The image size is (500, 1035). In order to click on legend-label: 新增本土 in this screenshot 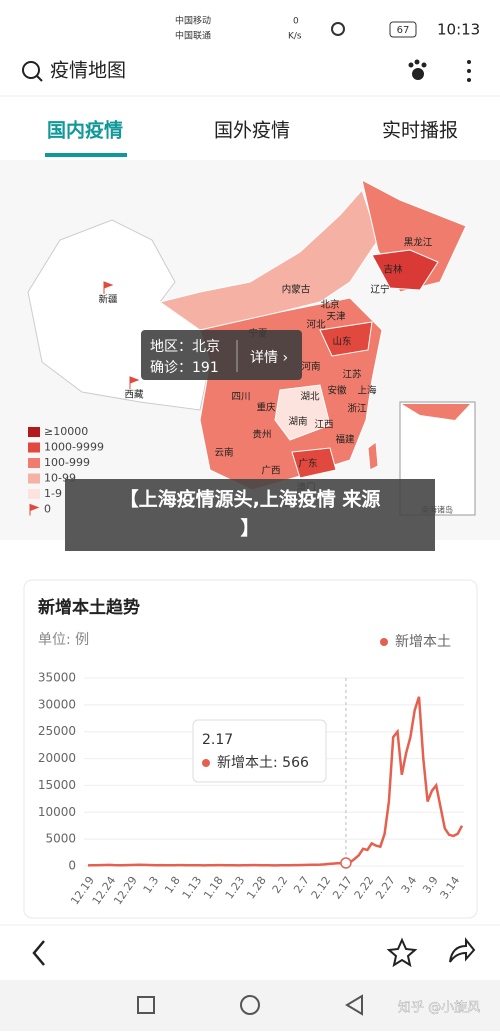, I will do `click(423, 642)`.